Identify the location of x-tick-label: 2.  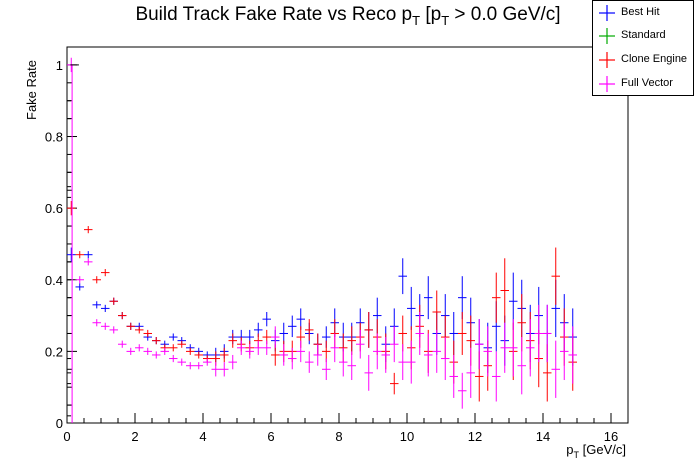
(134, 436).